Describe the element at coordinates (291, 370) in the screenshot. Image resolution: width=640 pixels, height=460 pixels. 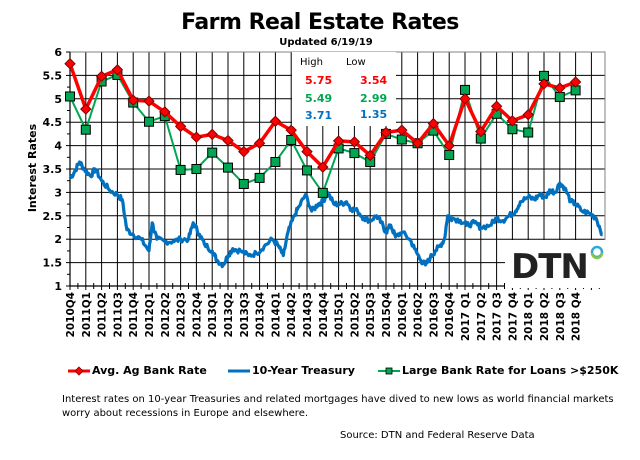
I see `legend-item-10-year-treasury: 10-Year Treasury` at that location.